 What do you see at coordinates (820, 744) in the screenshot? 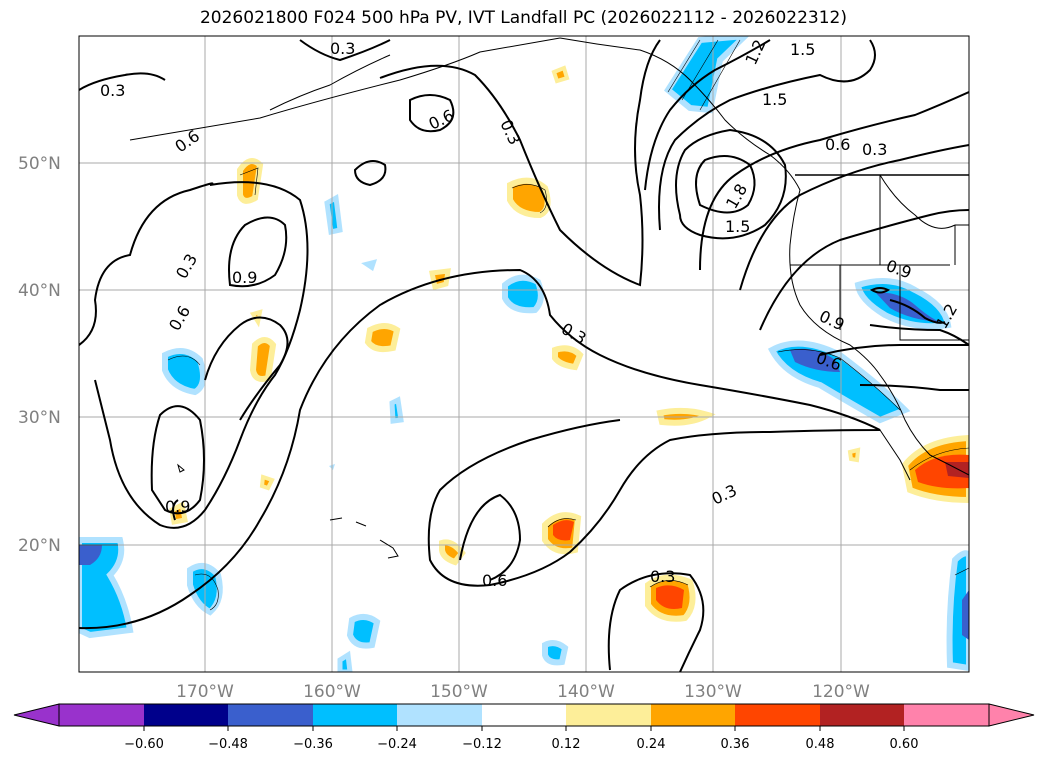
I see `colorbar-tick-label: 0.48` at bounding box center [820, 744].